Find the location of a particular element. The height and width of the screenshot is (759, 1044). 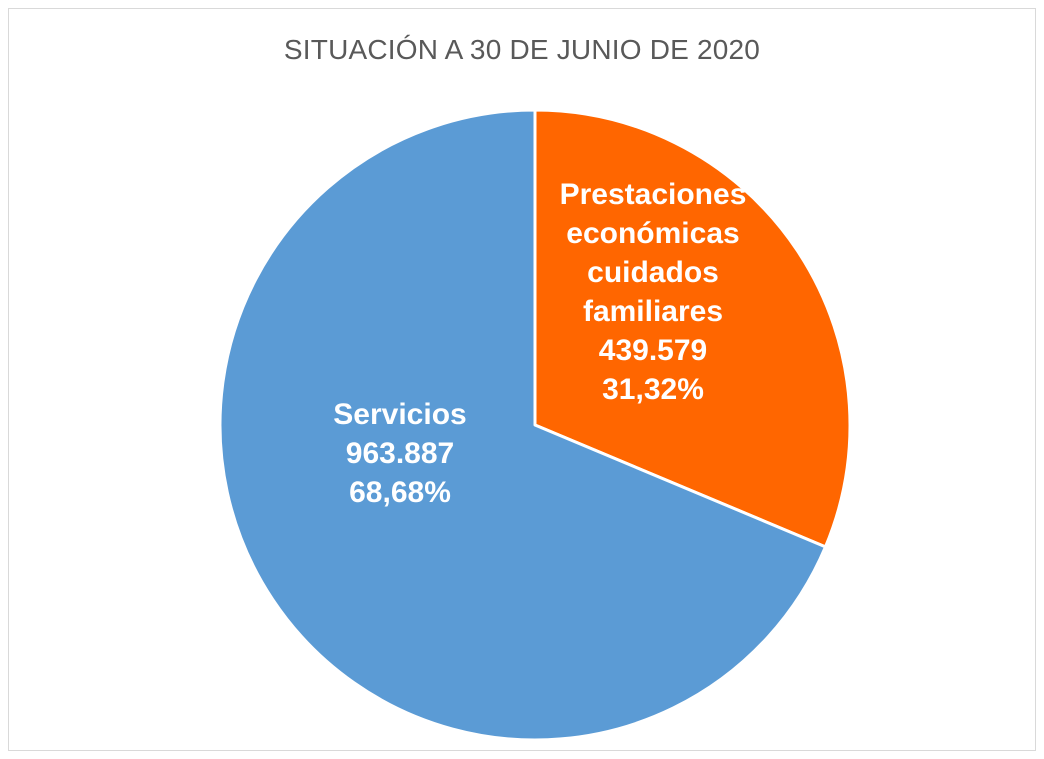

slice-percent-label: 68,68% is located at coordinates (400, 492).